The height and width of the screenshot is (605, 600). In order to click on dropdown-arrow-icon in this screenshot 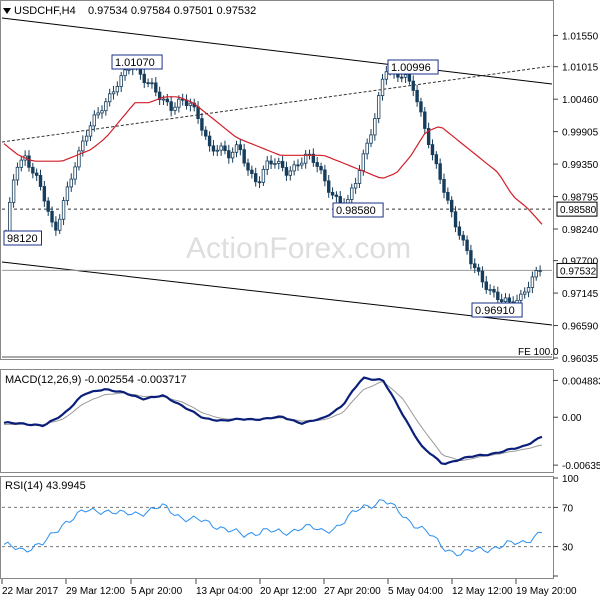, I will do `click(7, 11)`.